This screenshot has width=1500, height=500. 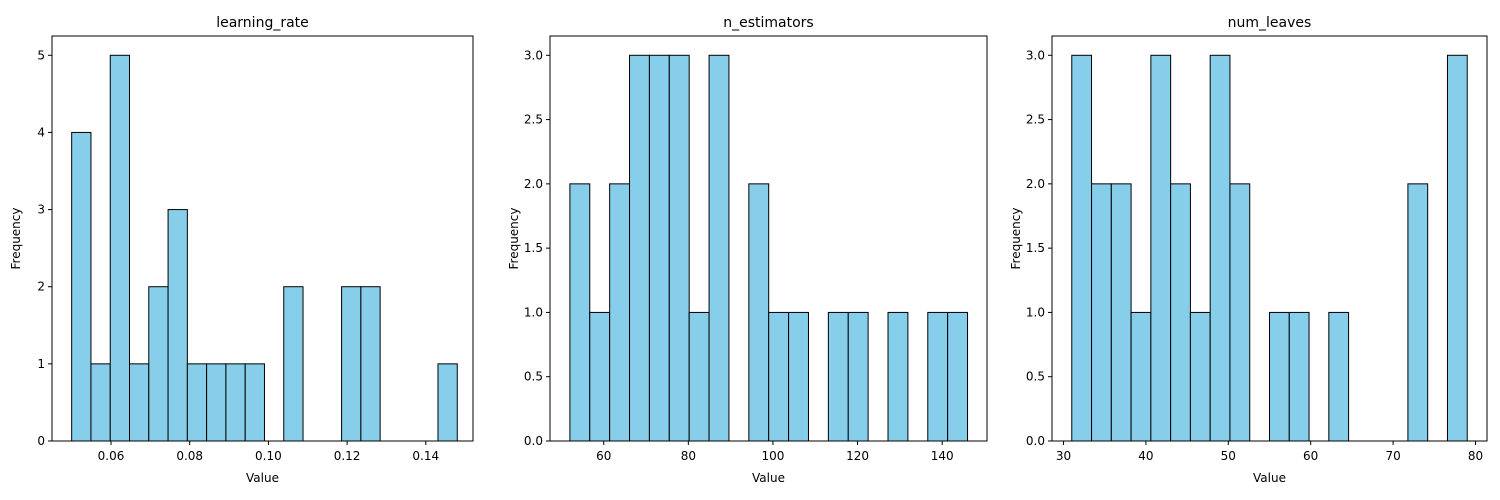 I want to click on x-tick-label: 30, so click(x=1063, y=456).